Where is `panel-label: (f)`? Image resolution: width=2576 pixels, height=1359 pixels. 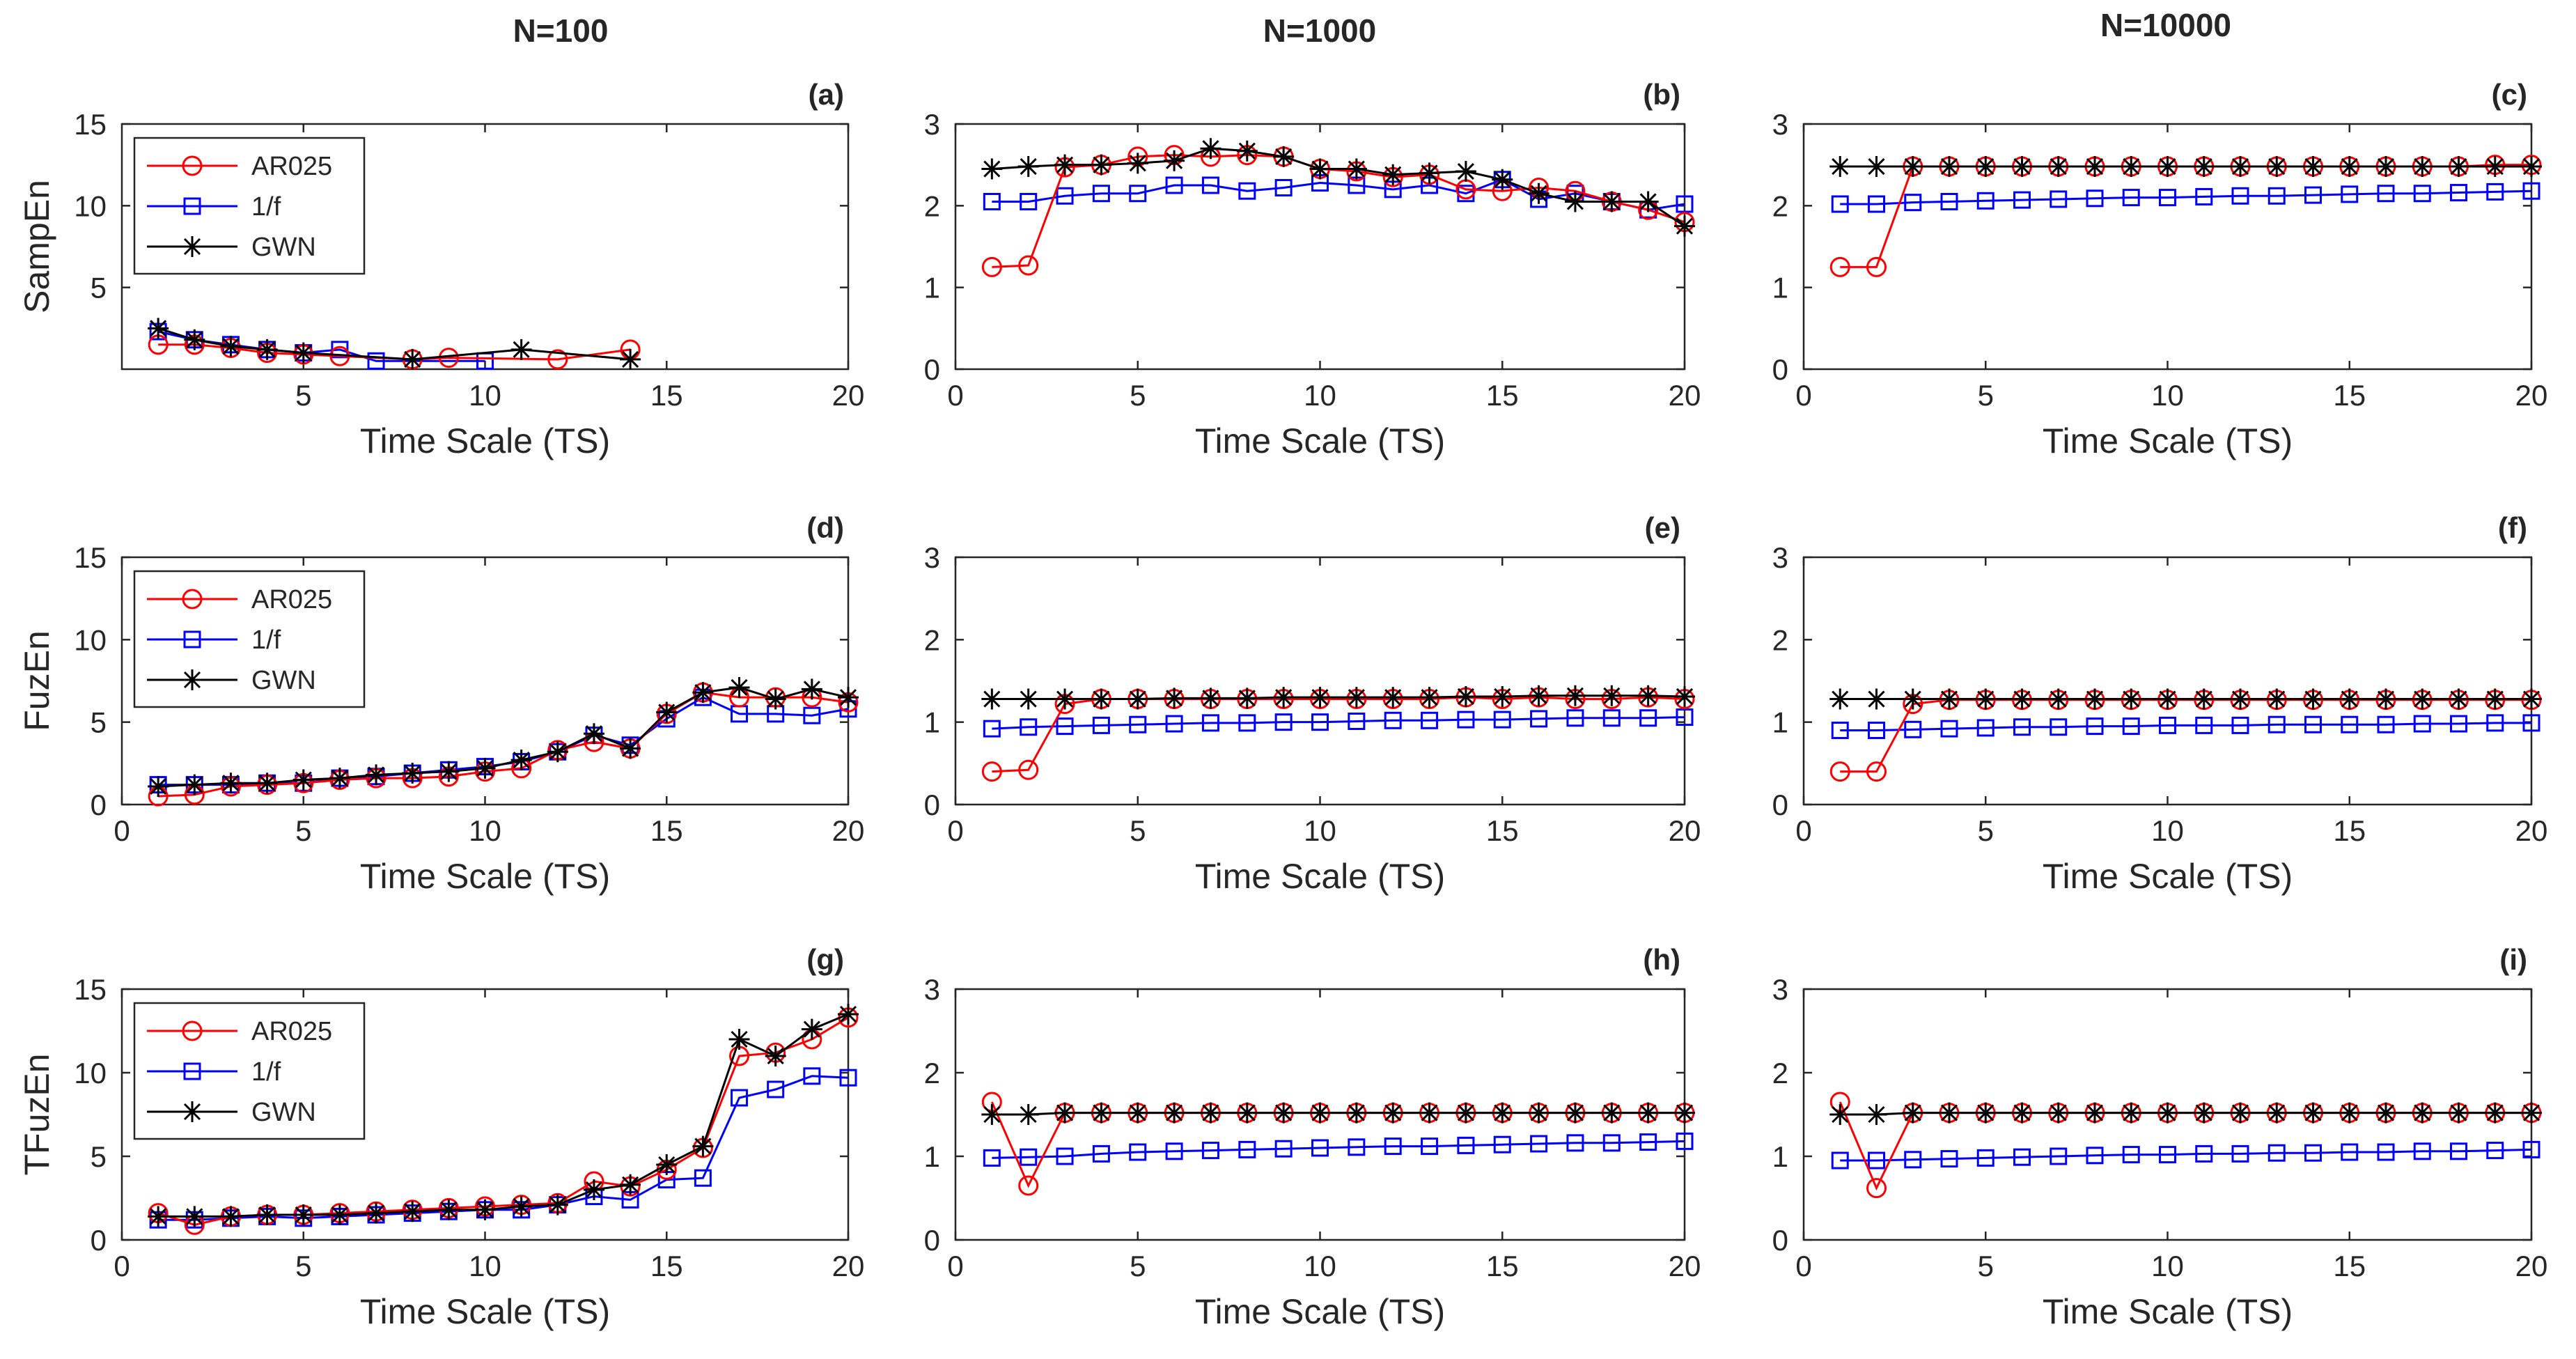 panel-label: (f) is located at coordinates (2512, 527).